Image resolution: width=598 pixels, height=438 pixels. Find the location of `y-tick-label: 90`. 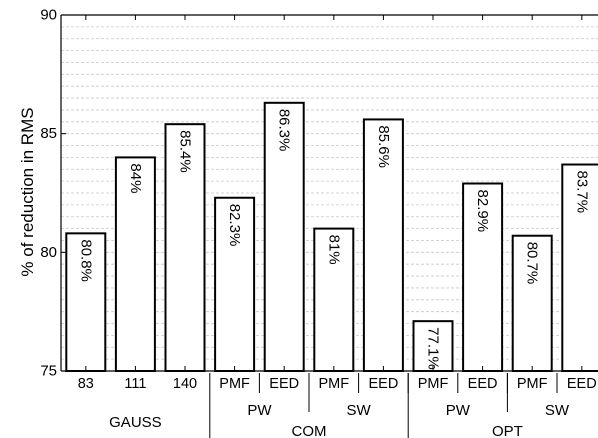

y-tick-label: 90 is located at coordinates (48, 15).